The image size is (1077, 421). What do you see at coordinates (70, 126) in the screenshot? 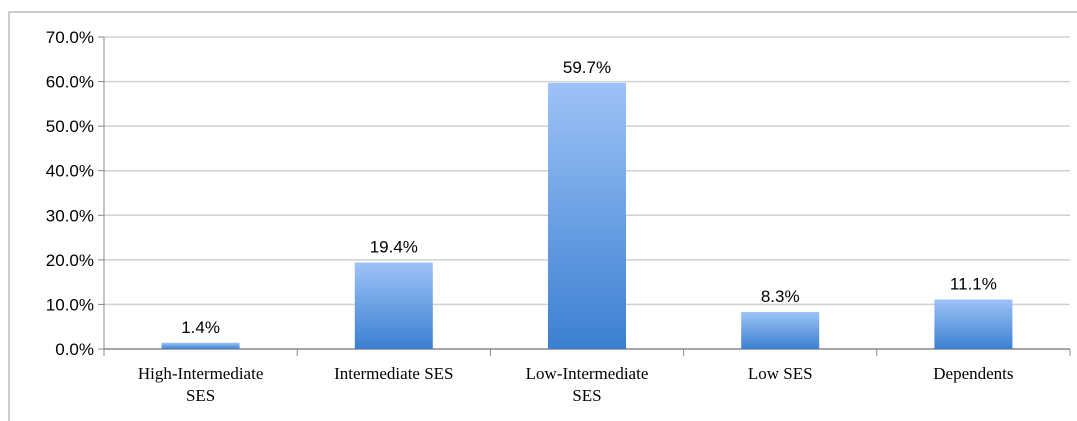
I see `y-tick-label: 50.0%` at bounding box center [70, 126].